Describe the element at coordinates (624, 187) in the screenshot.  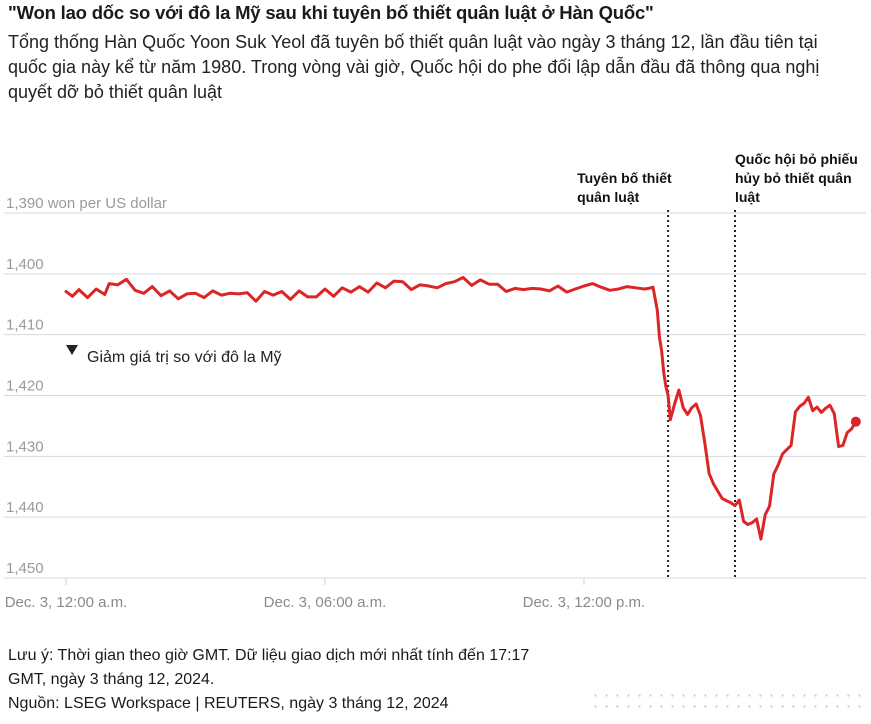
I see `event-annotation-label: Tuyên bố thiết quân luật` at that location.